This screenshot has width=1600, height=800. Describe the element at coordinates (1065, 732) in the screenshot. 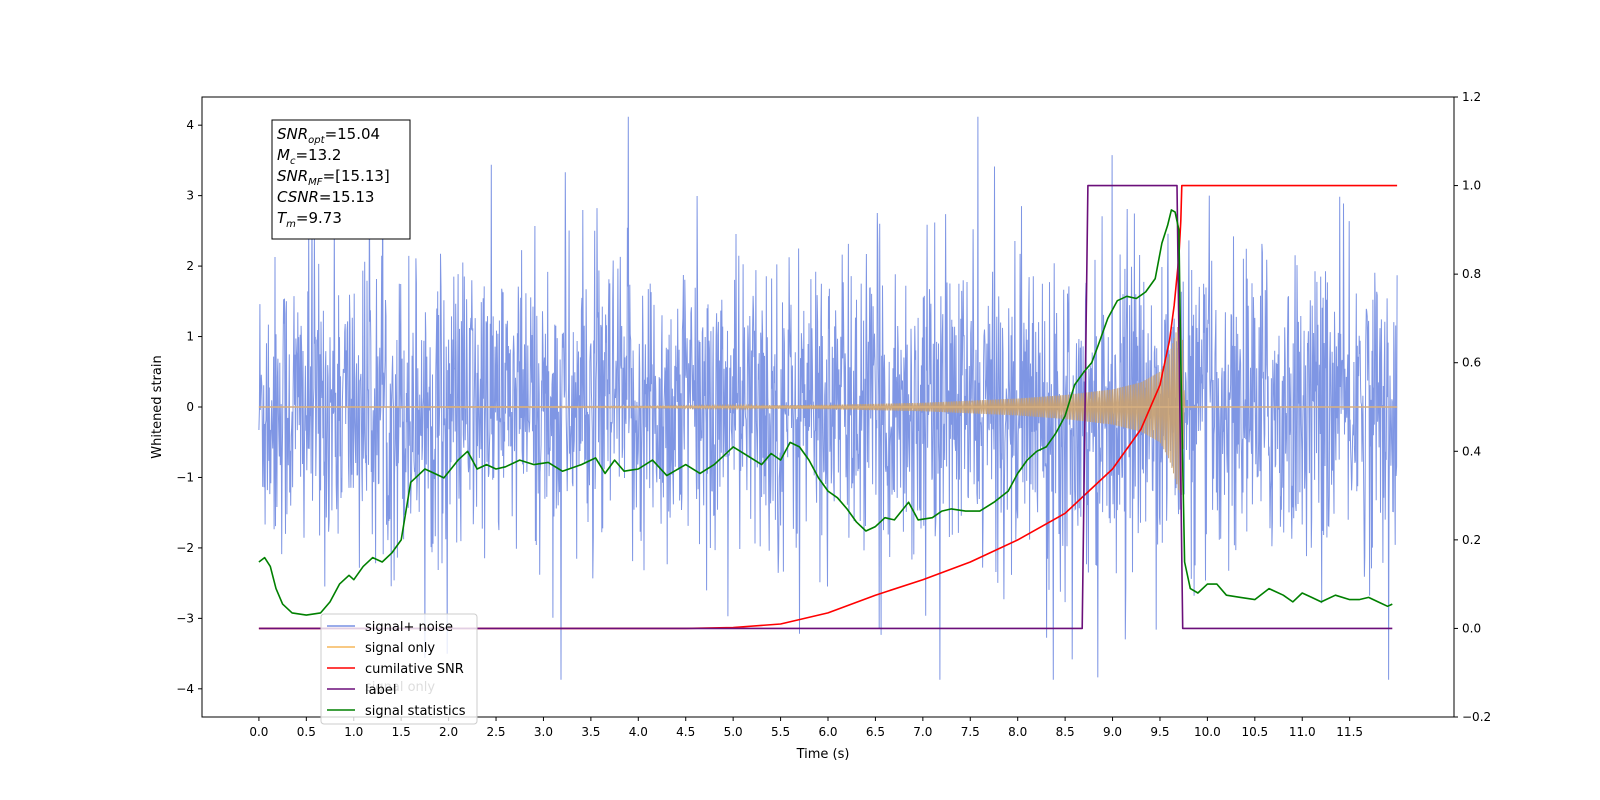

I see `x-tick-label: 8.5` at that location.